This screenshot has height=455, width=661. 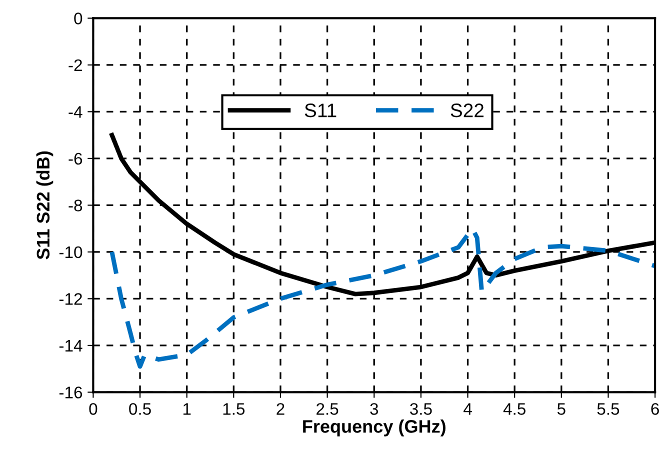 What do you see at coordinates (374, 409) in the screenshot?
I see `x-tick-label: 3` at bounding box center [374, 409].